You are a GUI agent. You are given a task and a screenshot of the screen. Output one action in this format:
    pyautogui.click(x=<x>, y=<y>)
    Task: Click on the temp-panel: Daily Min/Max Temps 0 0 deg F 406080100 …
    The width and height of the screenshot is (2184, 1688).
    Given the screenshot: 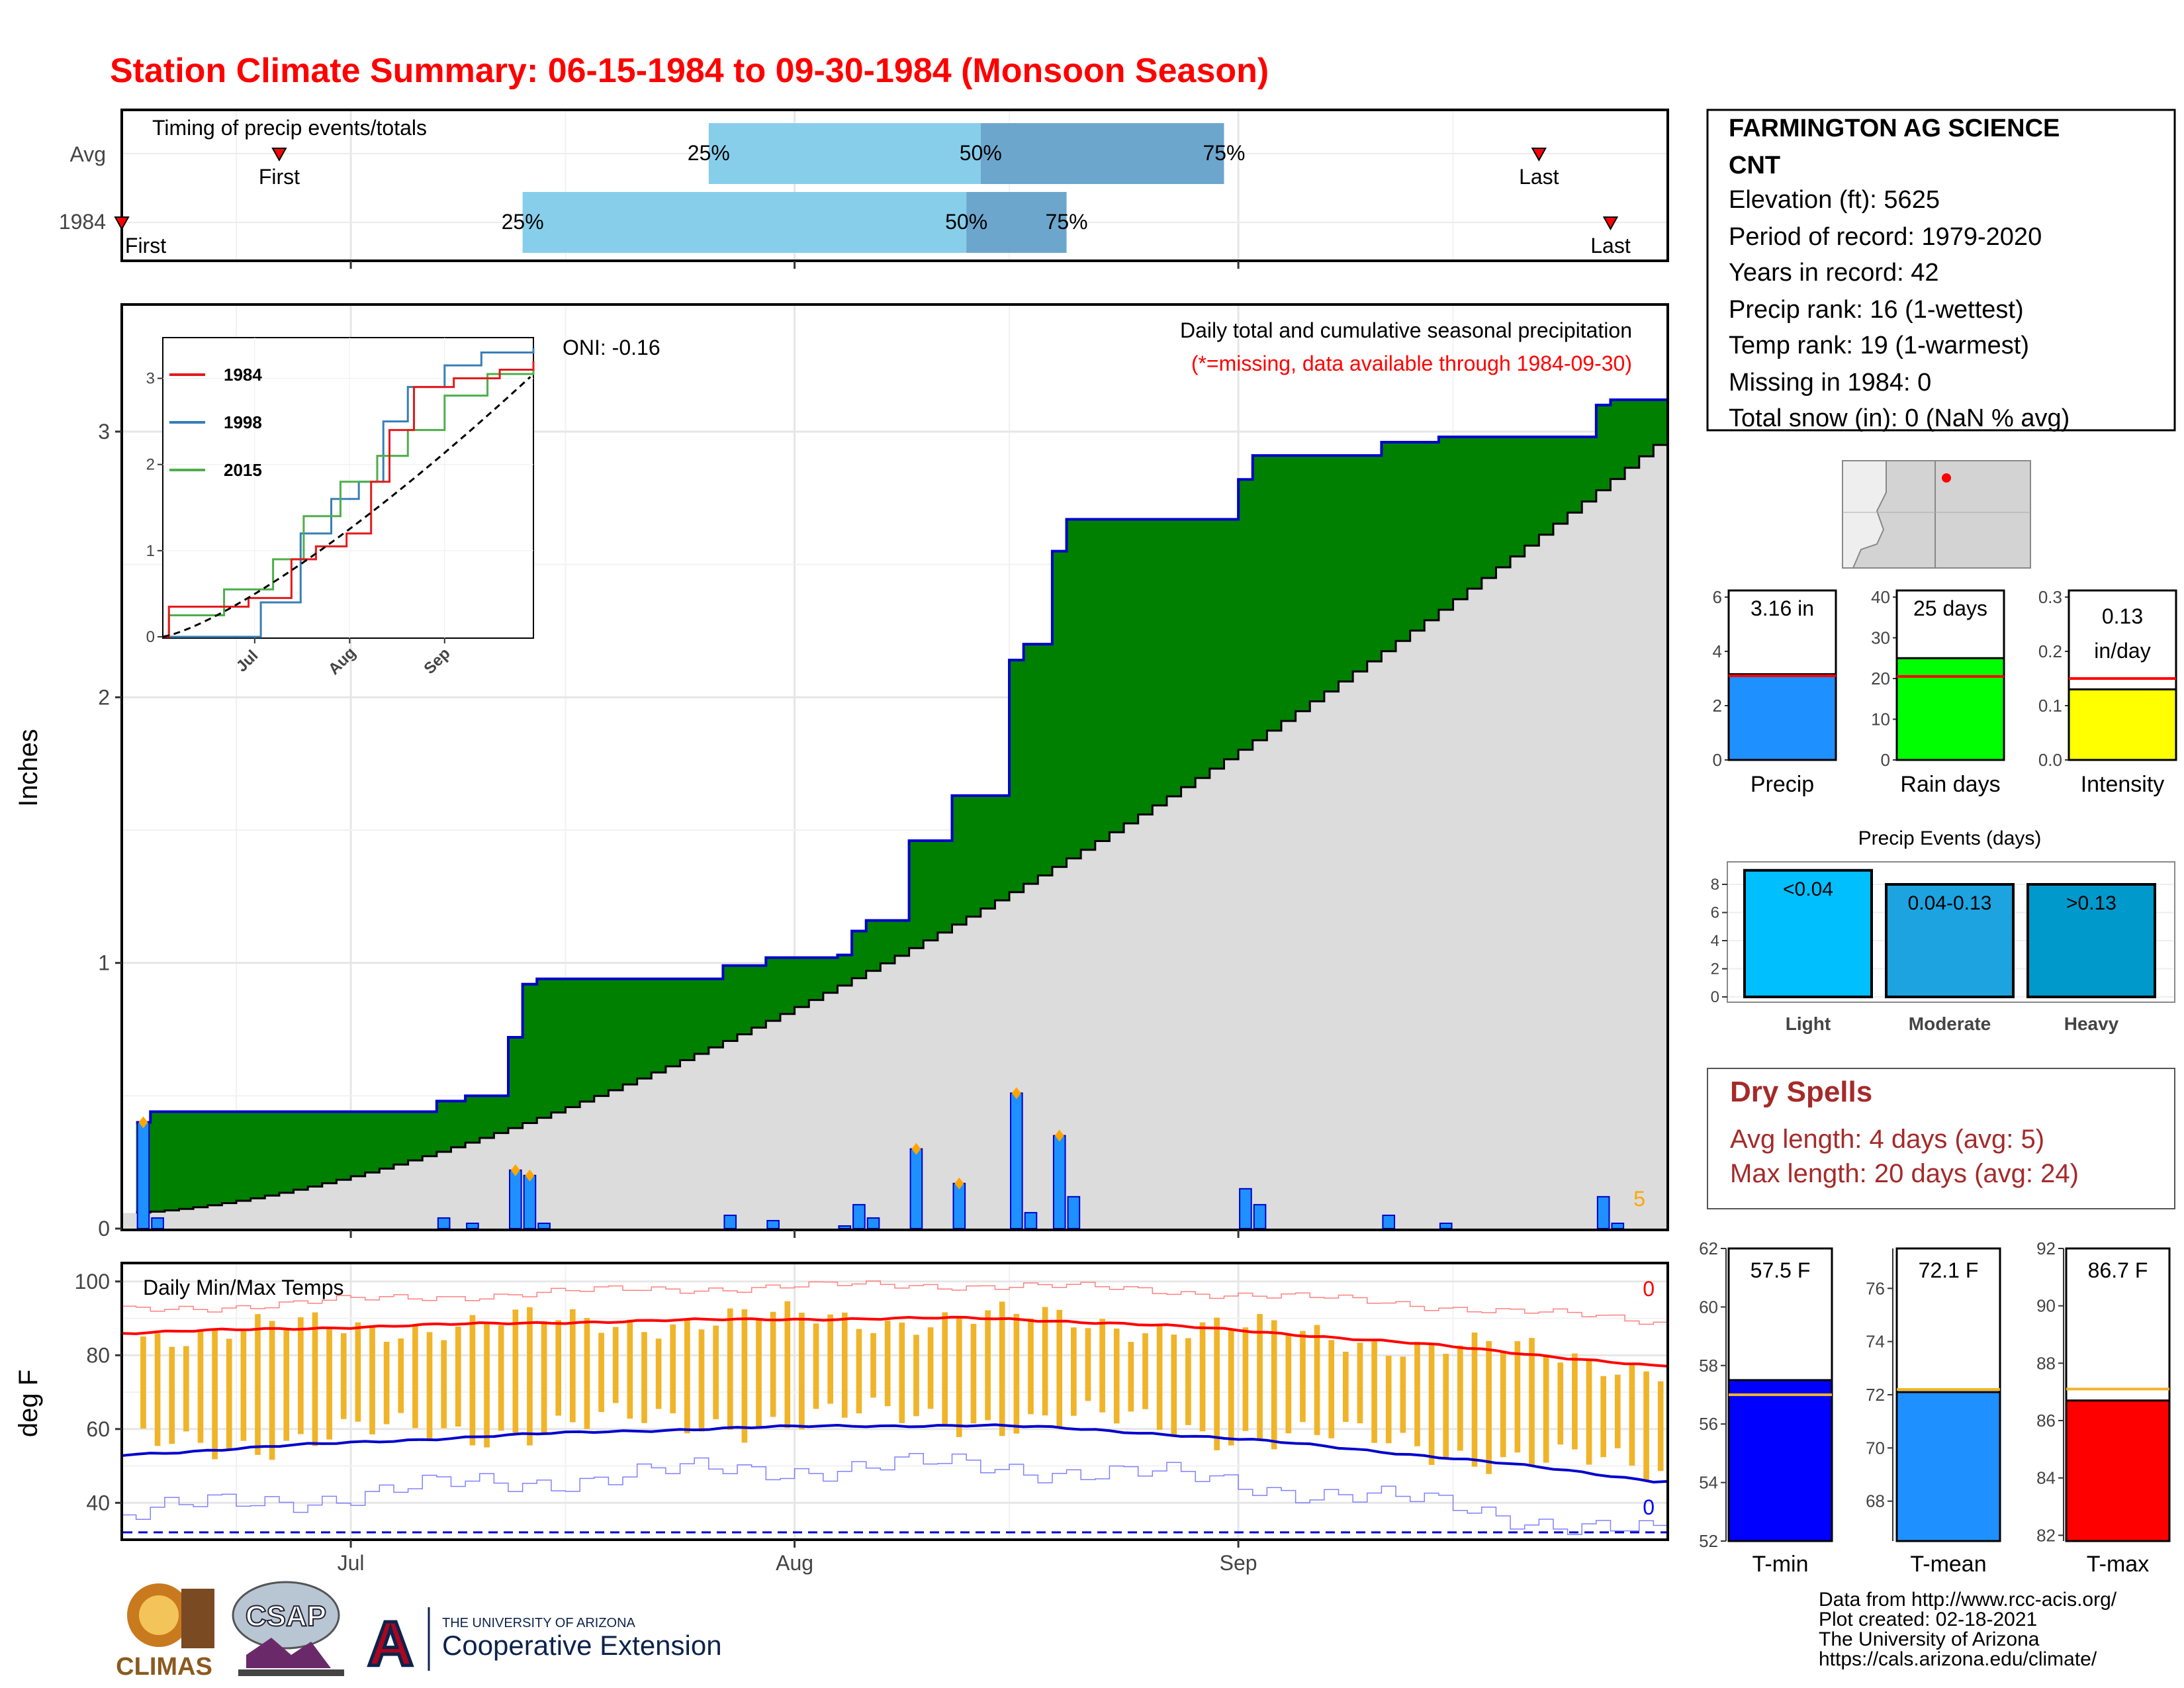 What is the action you would take?
    pyautogui.click(x=842, y=1418)
    